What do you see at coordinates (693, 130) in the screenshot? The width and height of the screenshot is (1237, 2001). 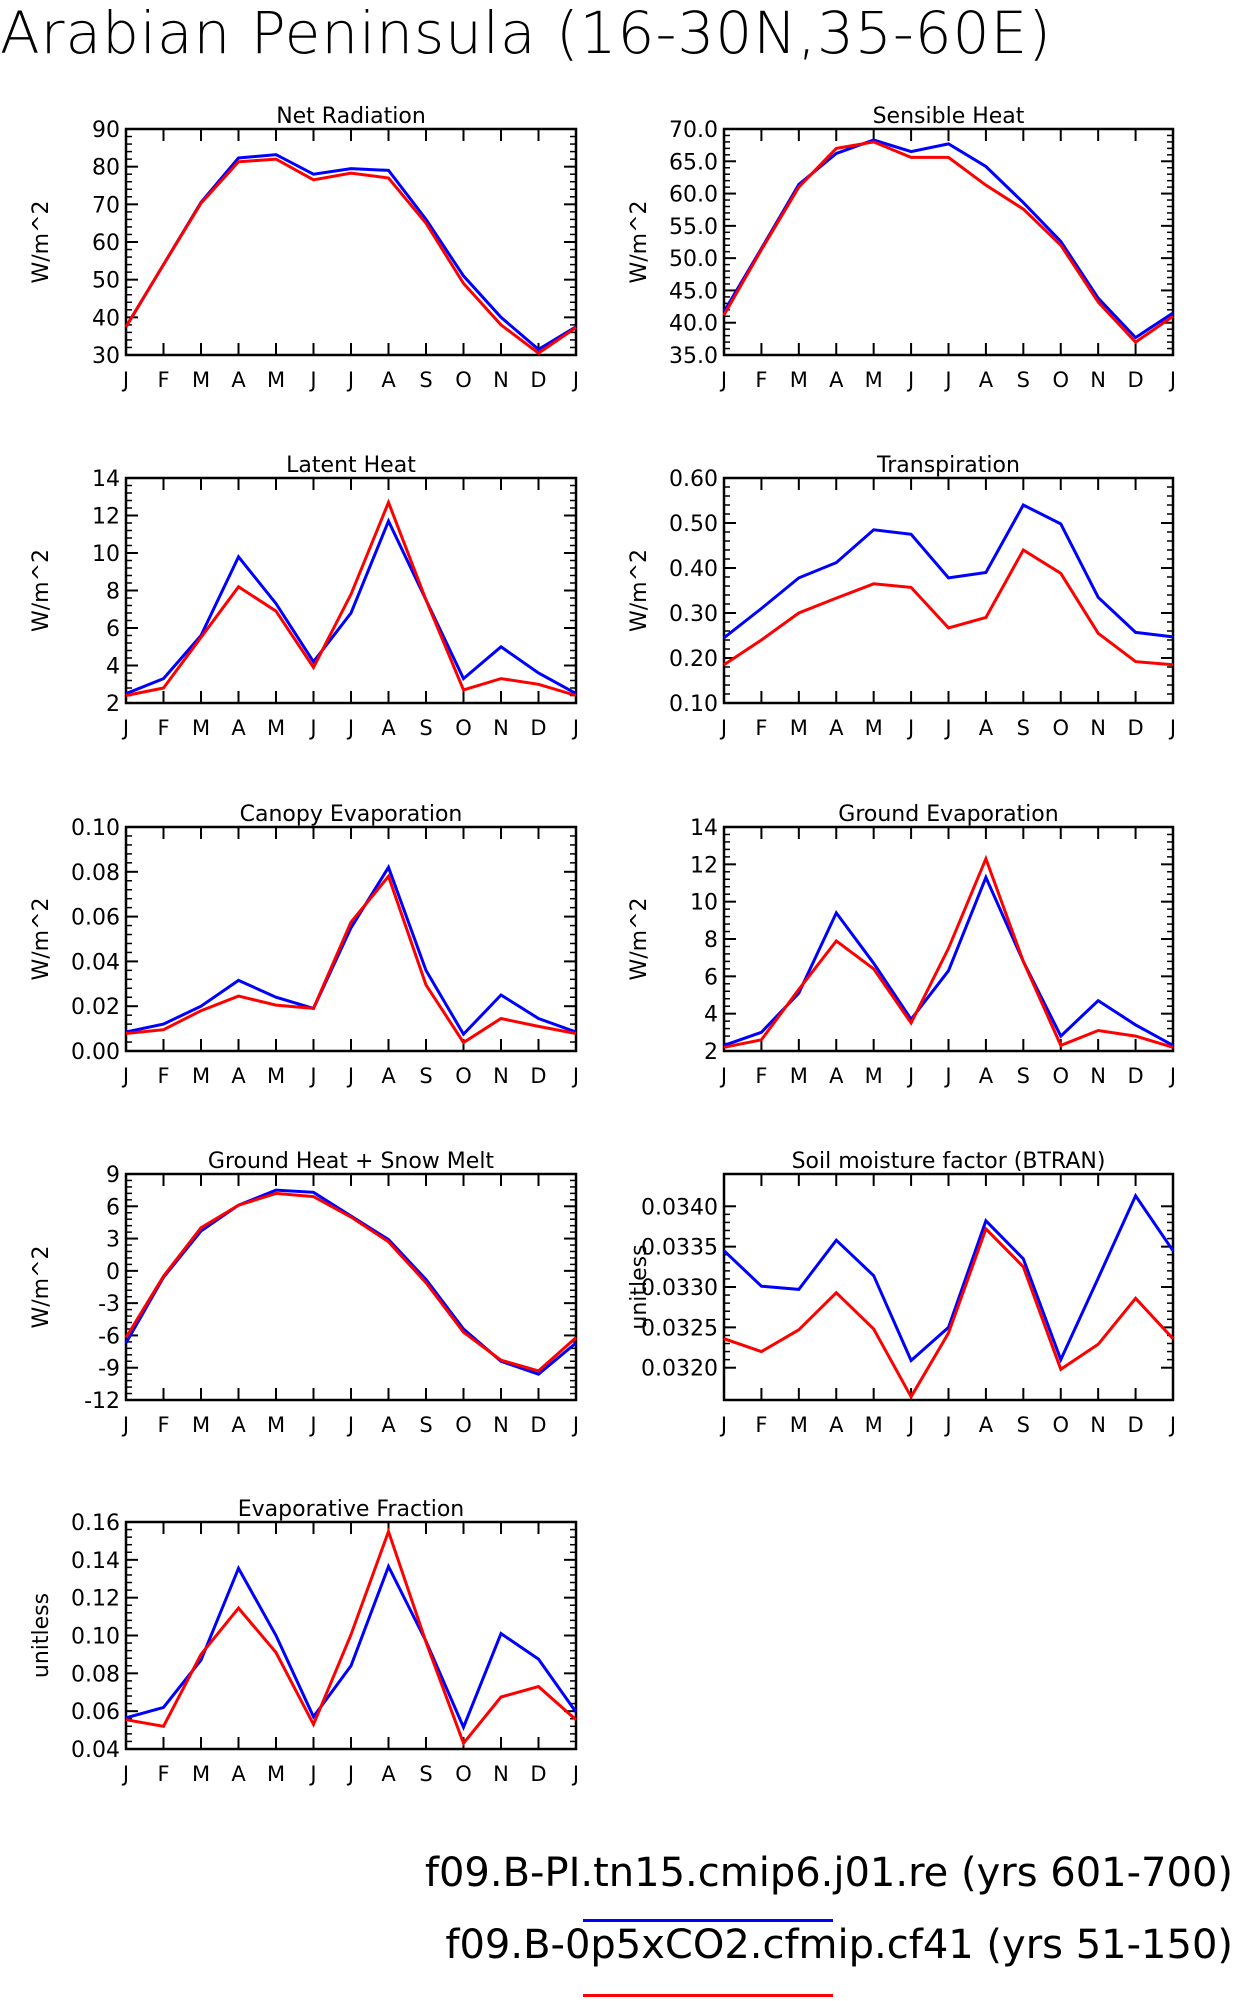 I see `y-tick-label: 70.0` at bounding box center [693, 130].